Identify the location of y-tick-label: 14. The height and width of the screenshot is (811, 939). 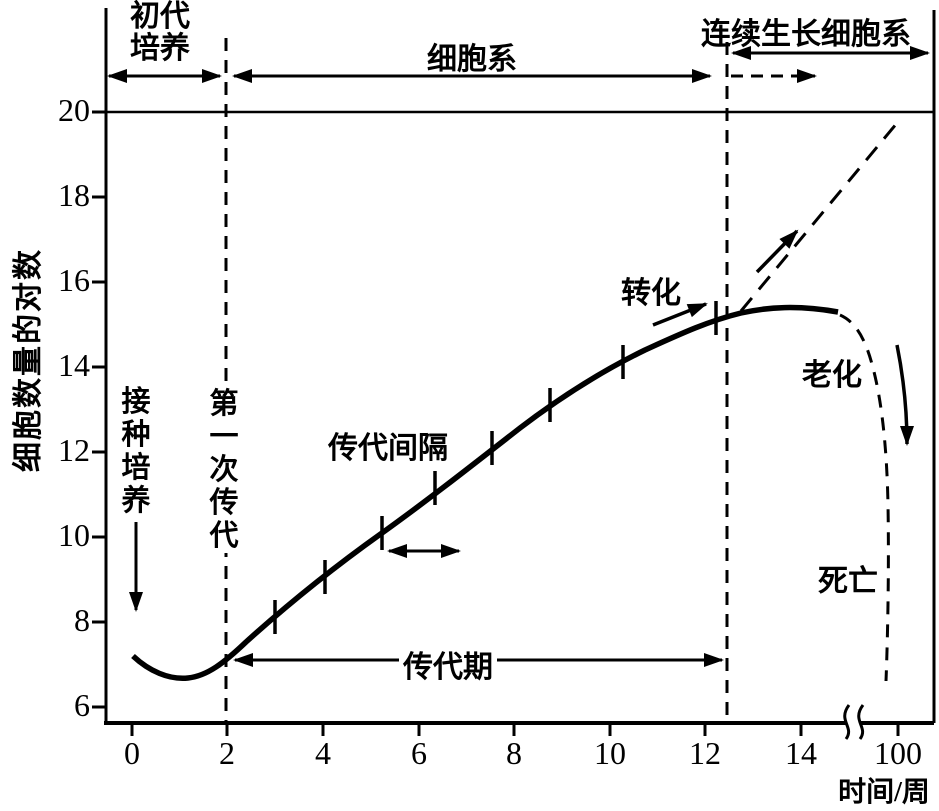
(74, 365).